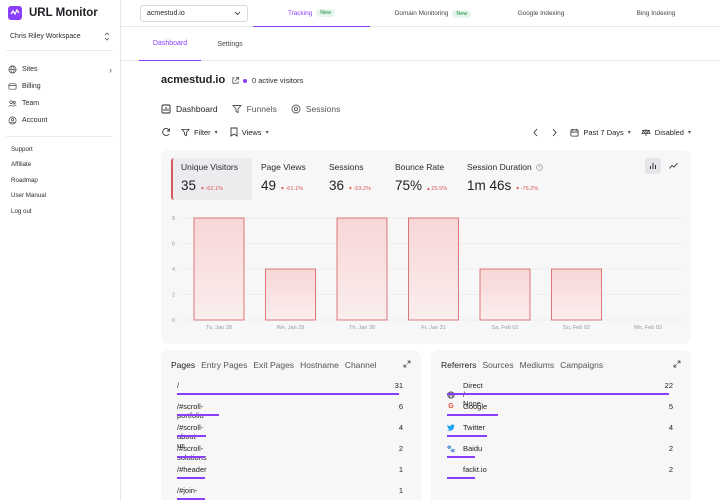 The image size is (720, 500). I want to click on tab-label: Bing Indexing, so click(656, 13).